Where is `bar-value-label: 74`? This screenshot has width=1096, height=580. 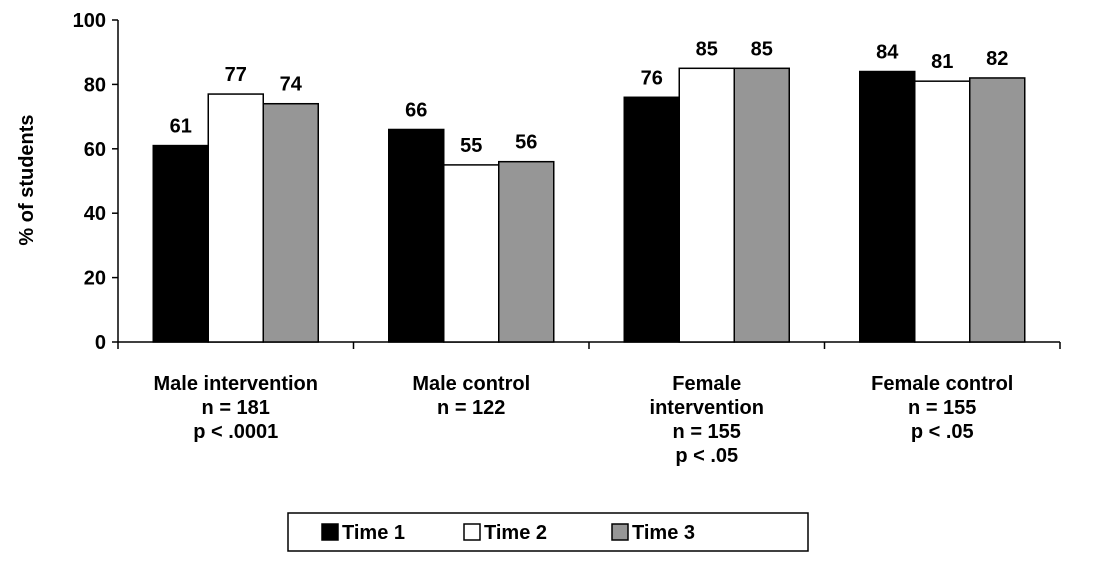
bar-value-label: 74 is located at coordinates (291, 85).